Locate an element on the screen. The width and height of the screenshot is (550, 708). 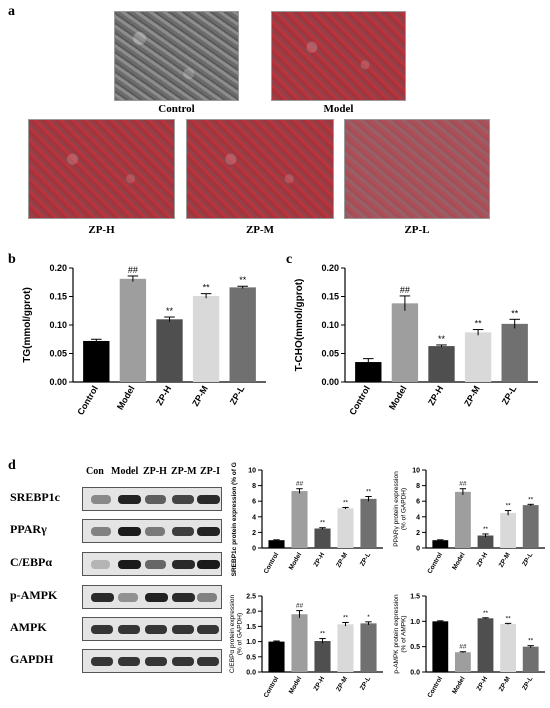
micrograph-label-control: Control is located at coordinates (176, 109).